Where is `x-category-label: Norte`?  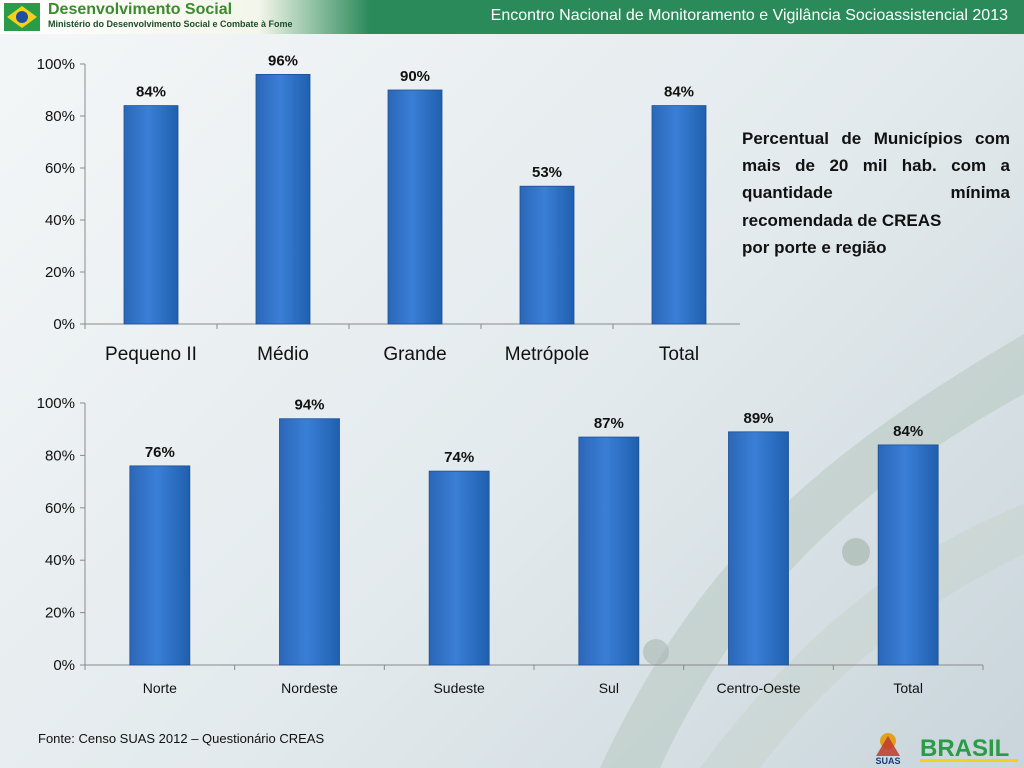
x-category-label: Norte is located at coordinates (160, 688).